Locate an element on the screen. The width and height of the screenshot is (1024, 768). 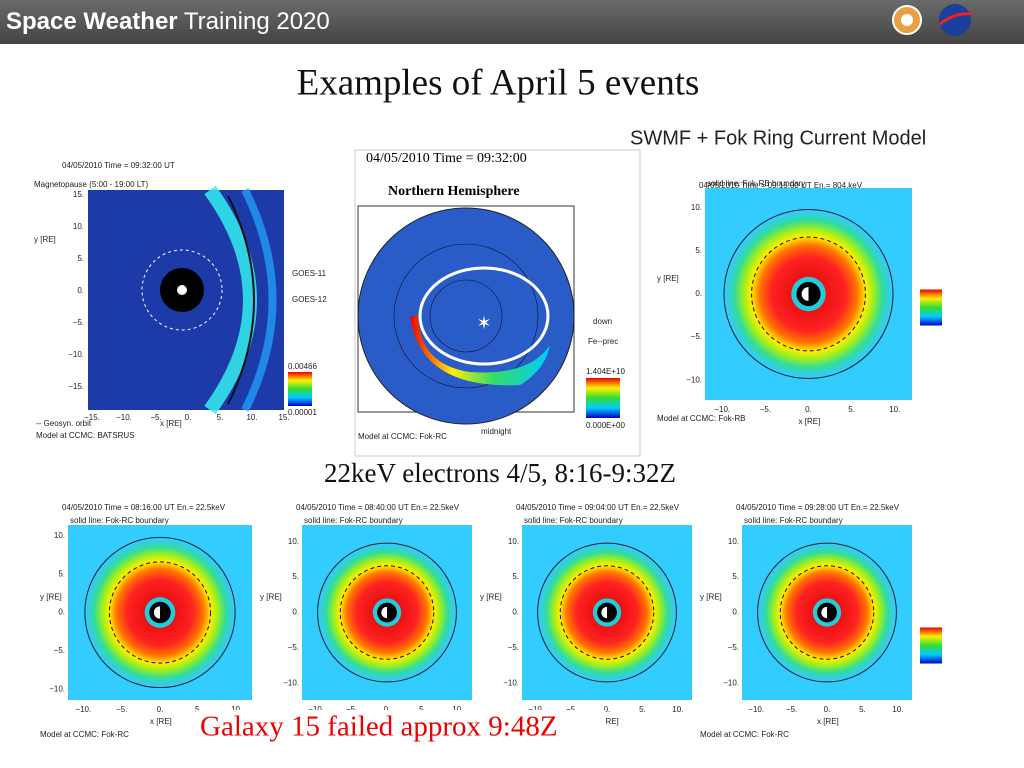
mhd-x-tick: −5. is located at coordinates (155, 417).